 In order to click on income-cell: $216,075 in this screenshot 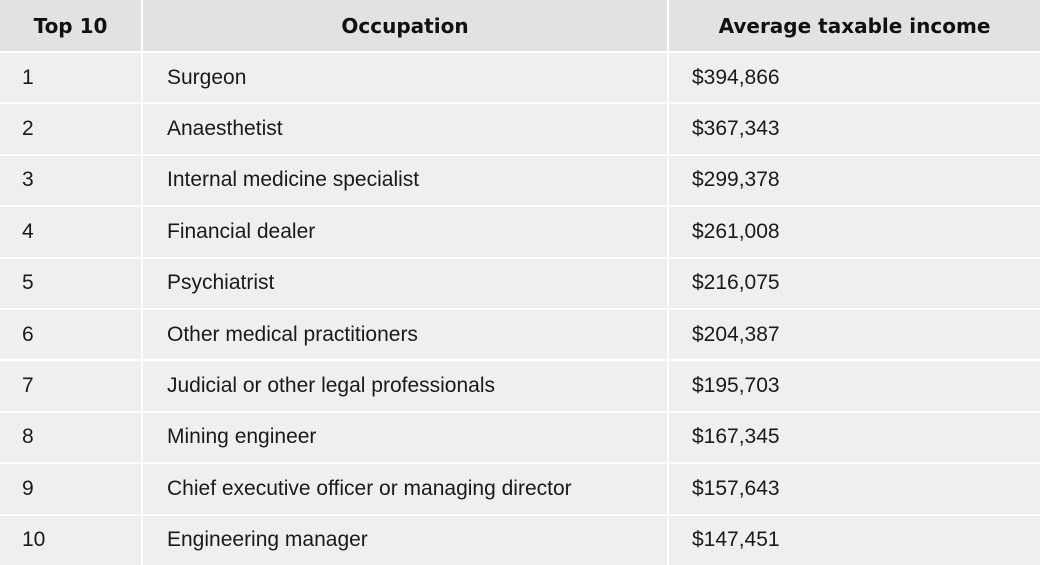, I will do `click(854, 283)`.